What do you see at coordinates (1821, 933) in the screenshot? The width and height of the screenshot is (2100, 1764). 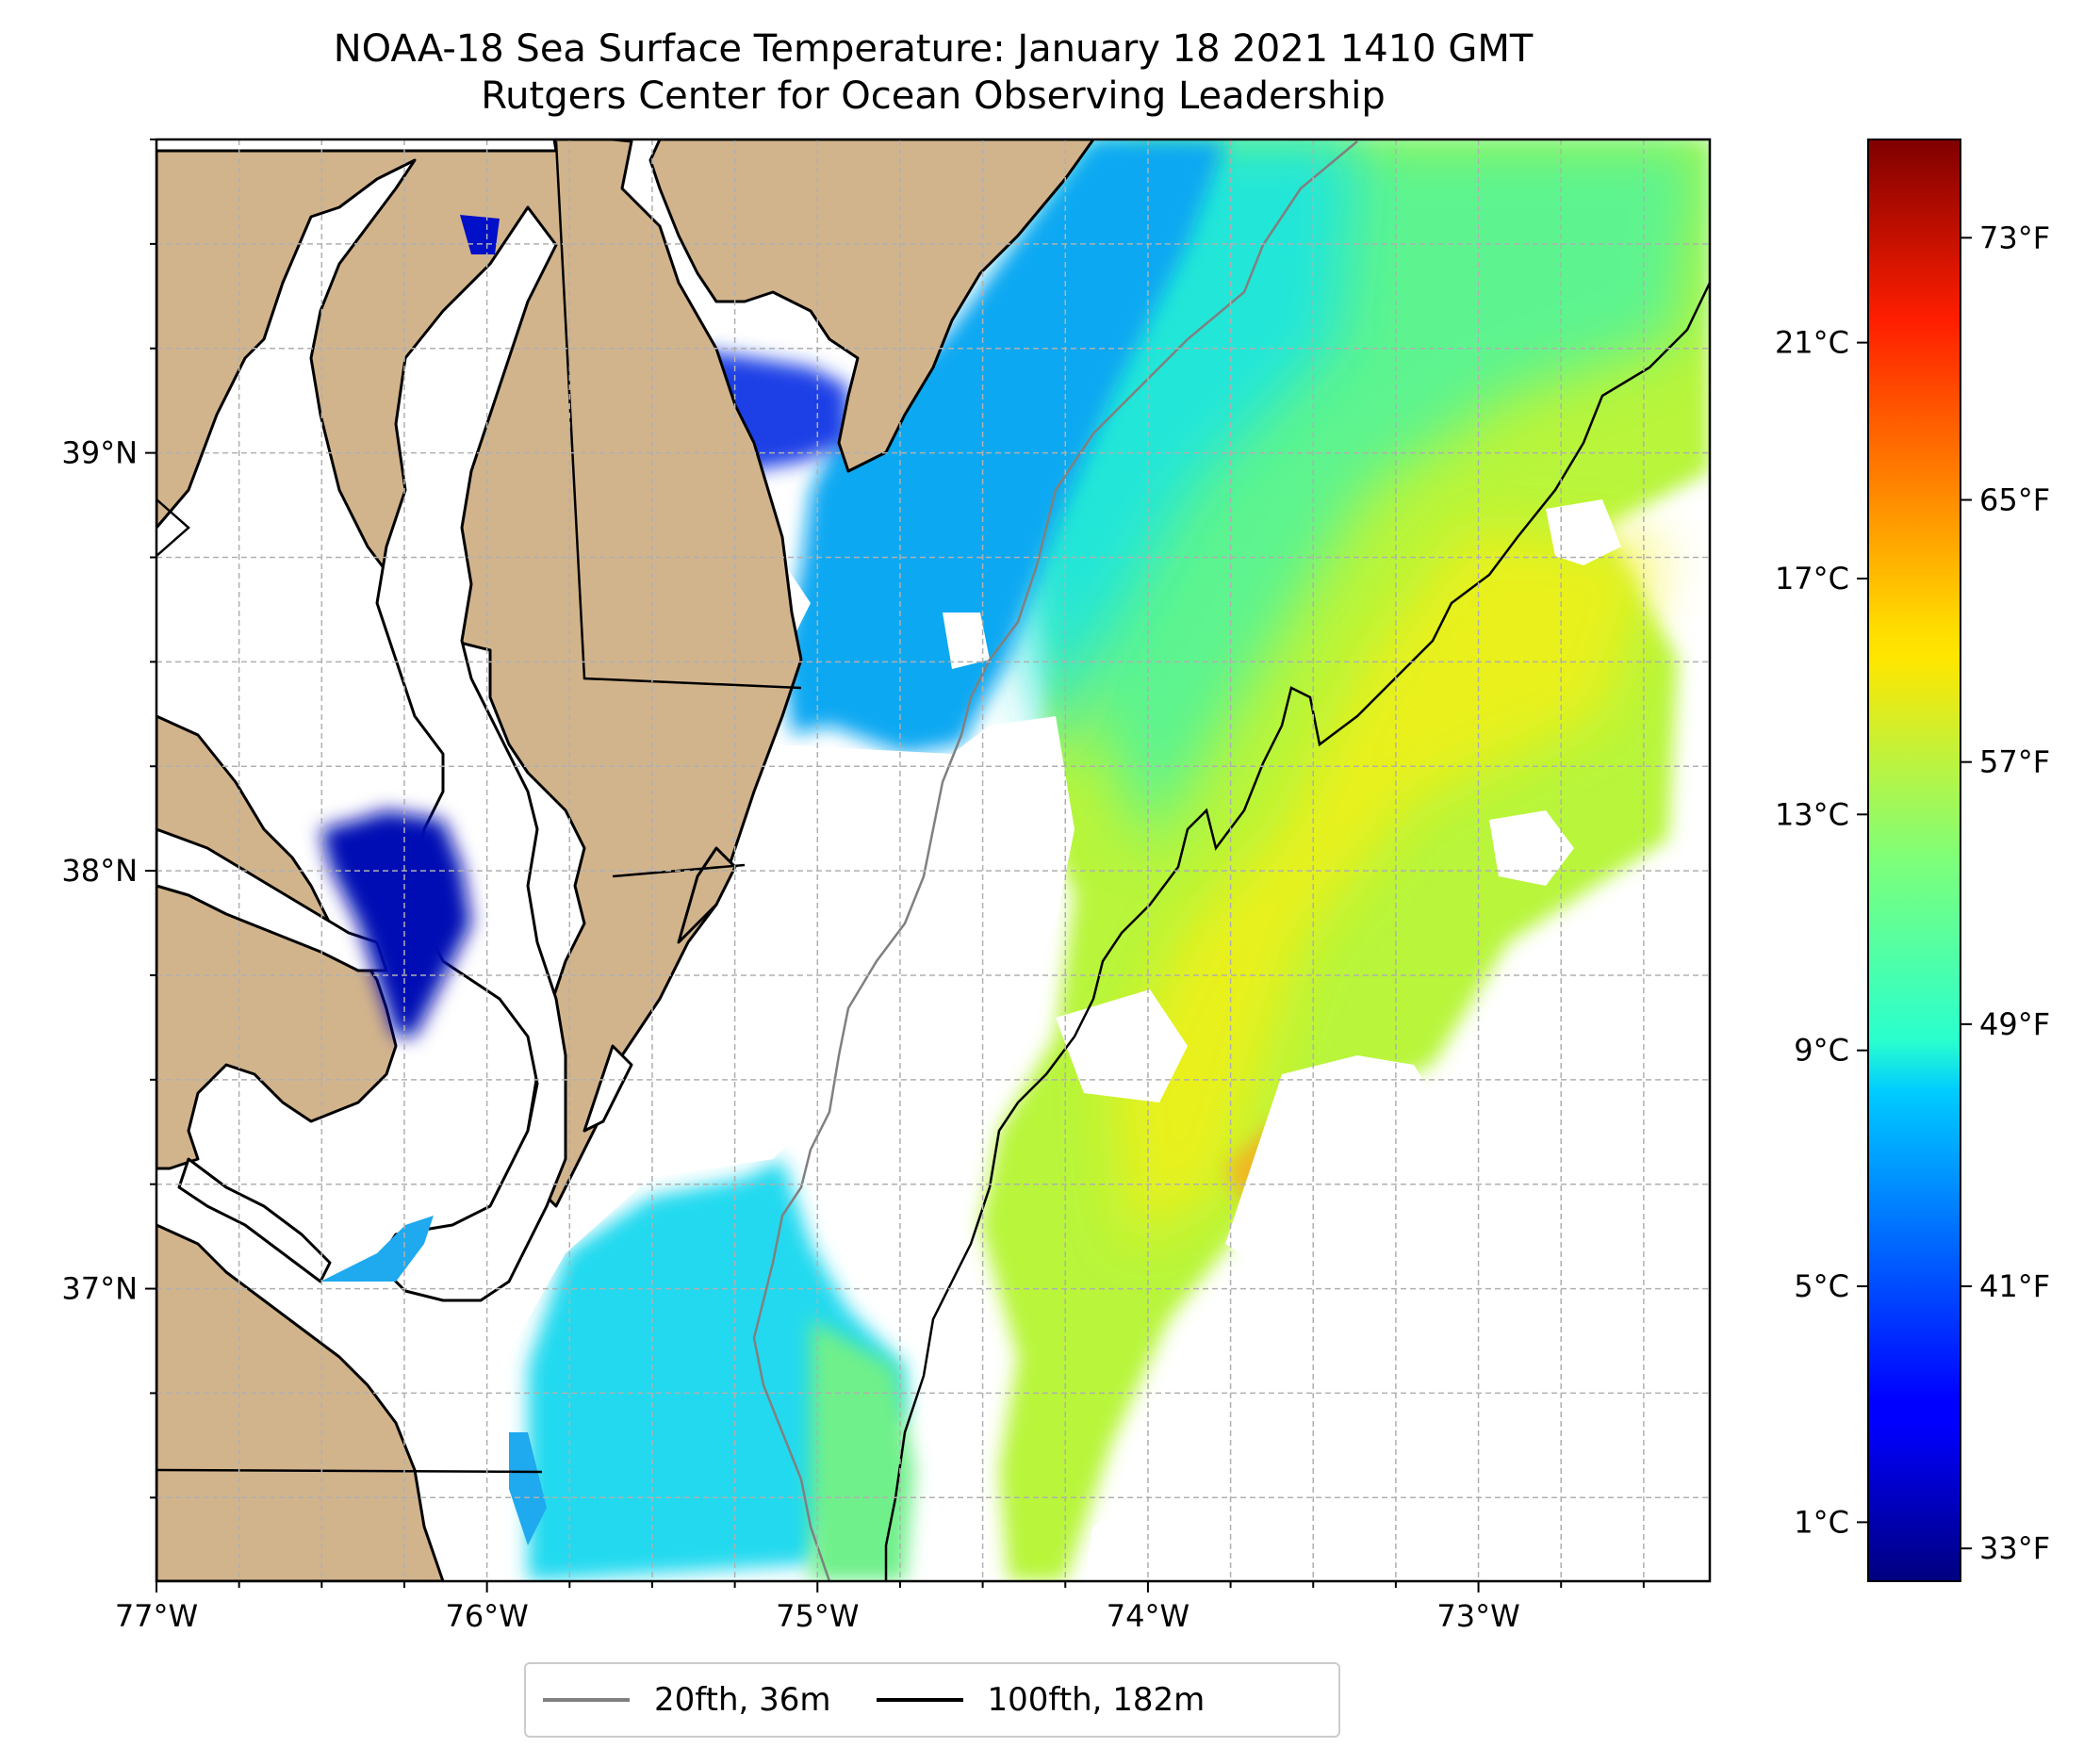 I see `colorbar-celsius-axis: 21°C 17°C 13°C 9°C 5°C 1°C` at bounding box center [1821, 933].